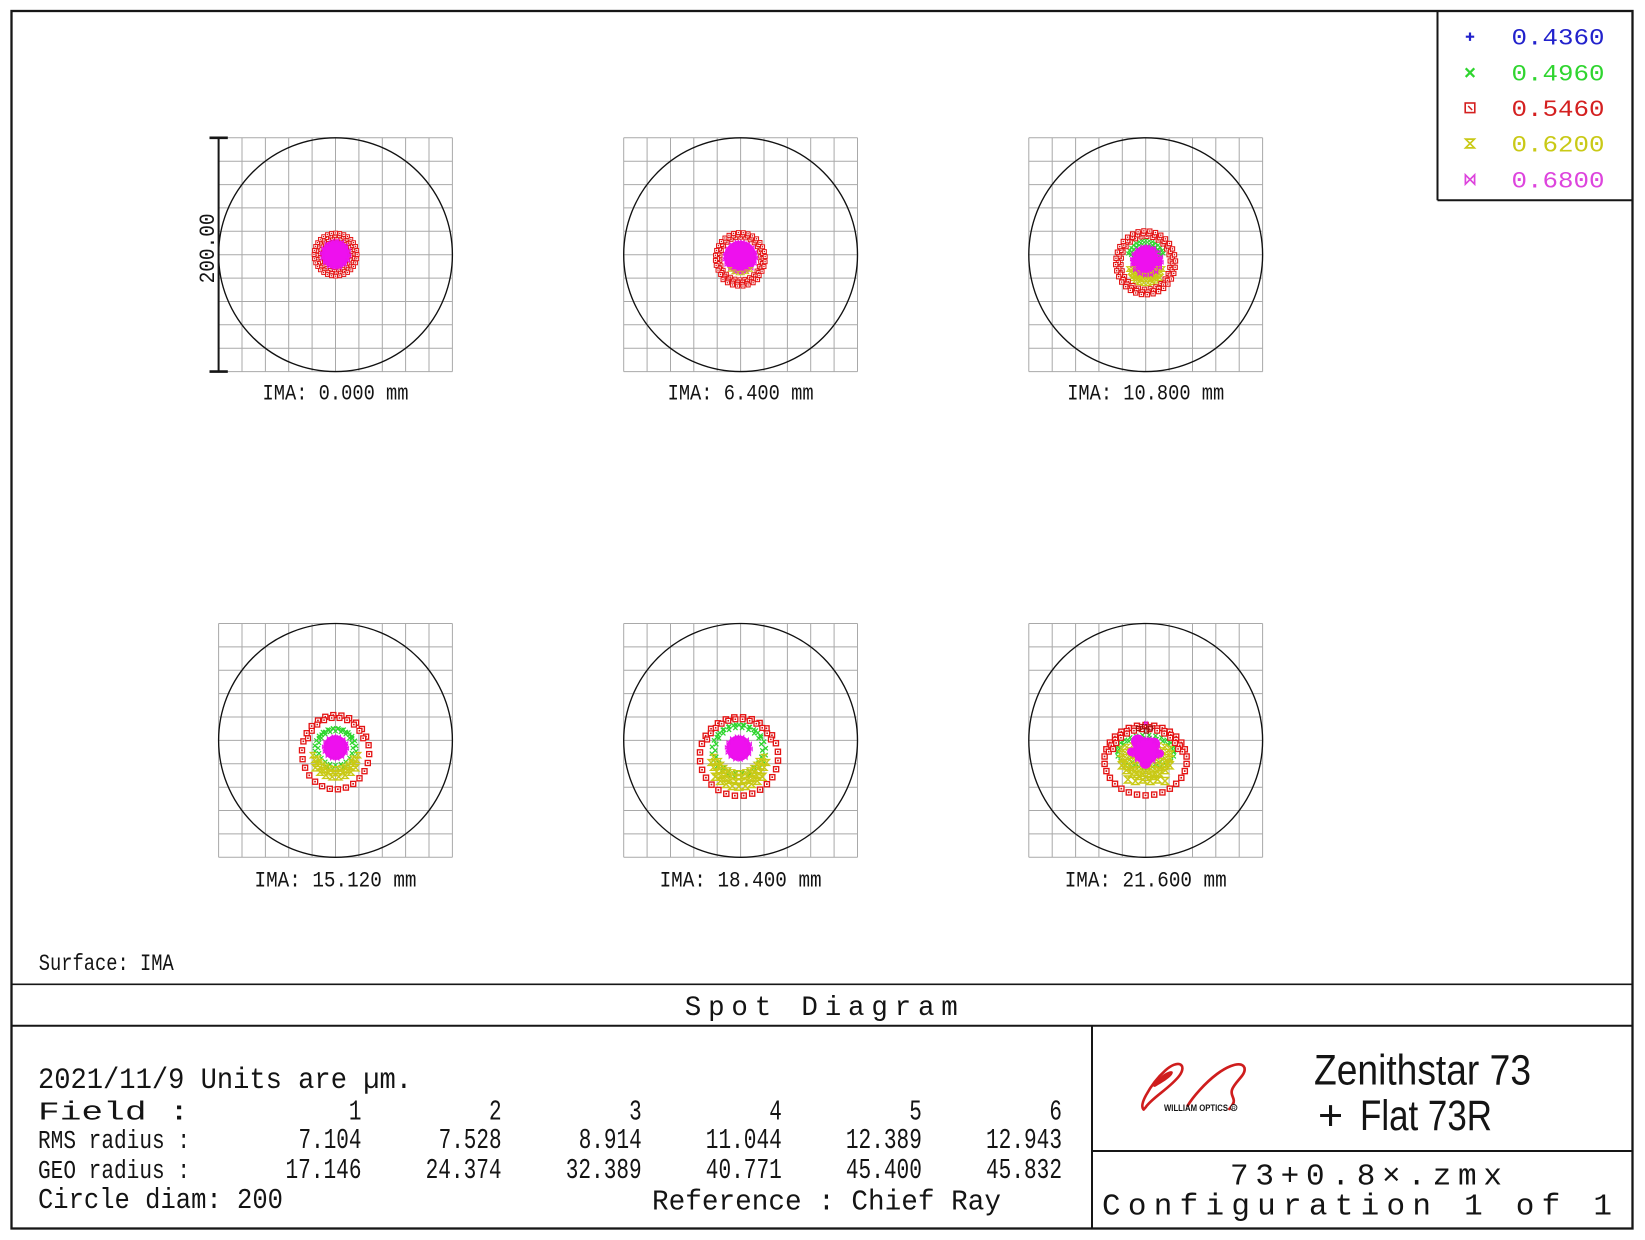  Describe the element at coordinates (114, 1112) in the screenshot. I see `svg-text: Field :` at that location.